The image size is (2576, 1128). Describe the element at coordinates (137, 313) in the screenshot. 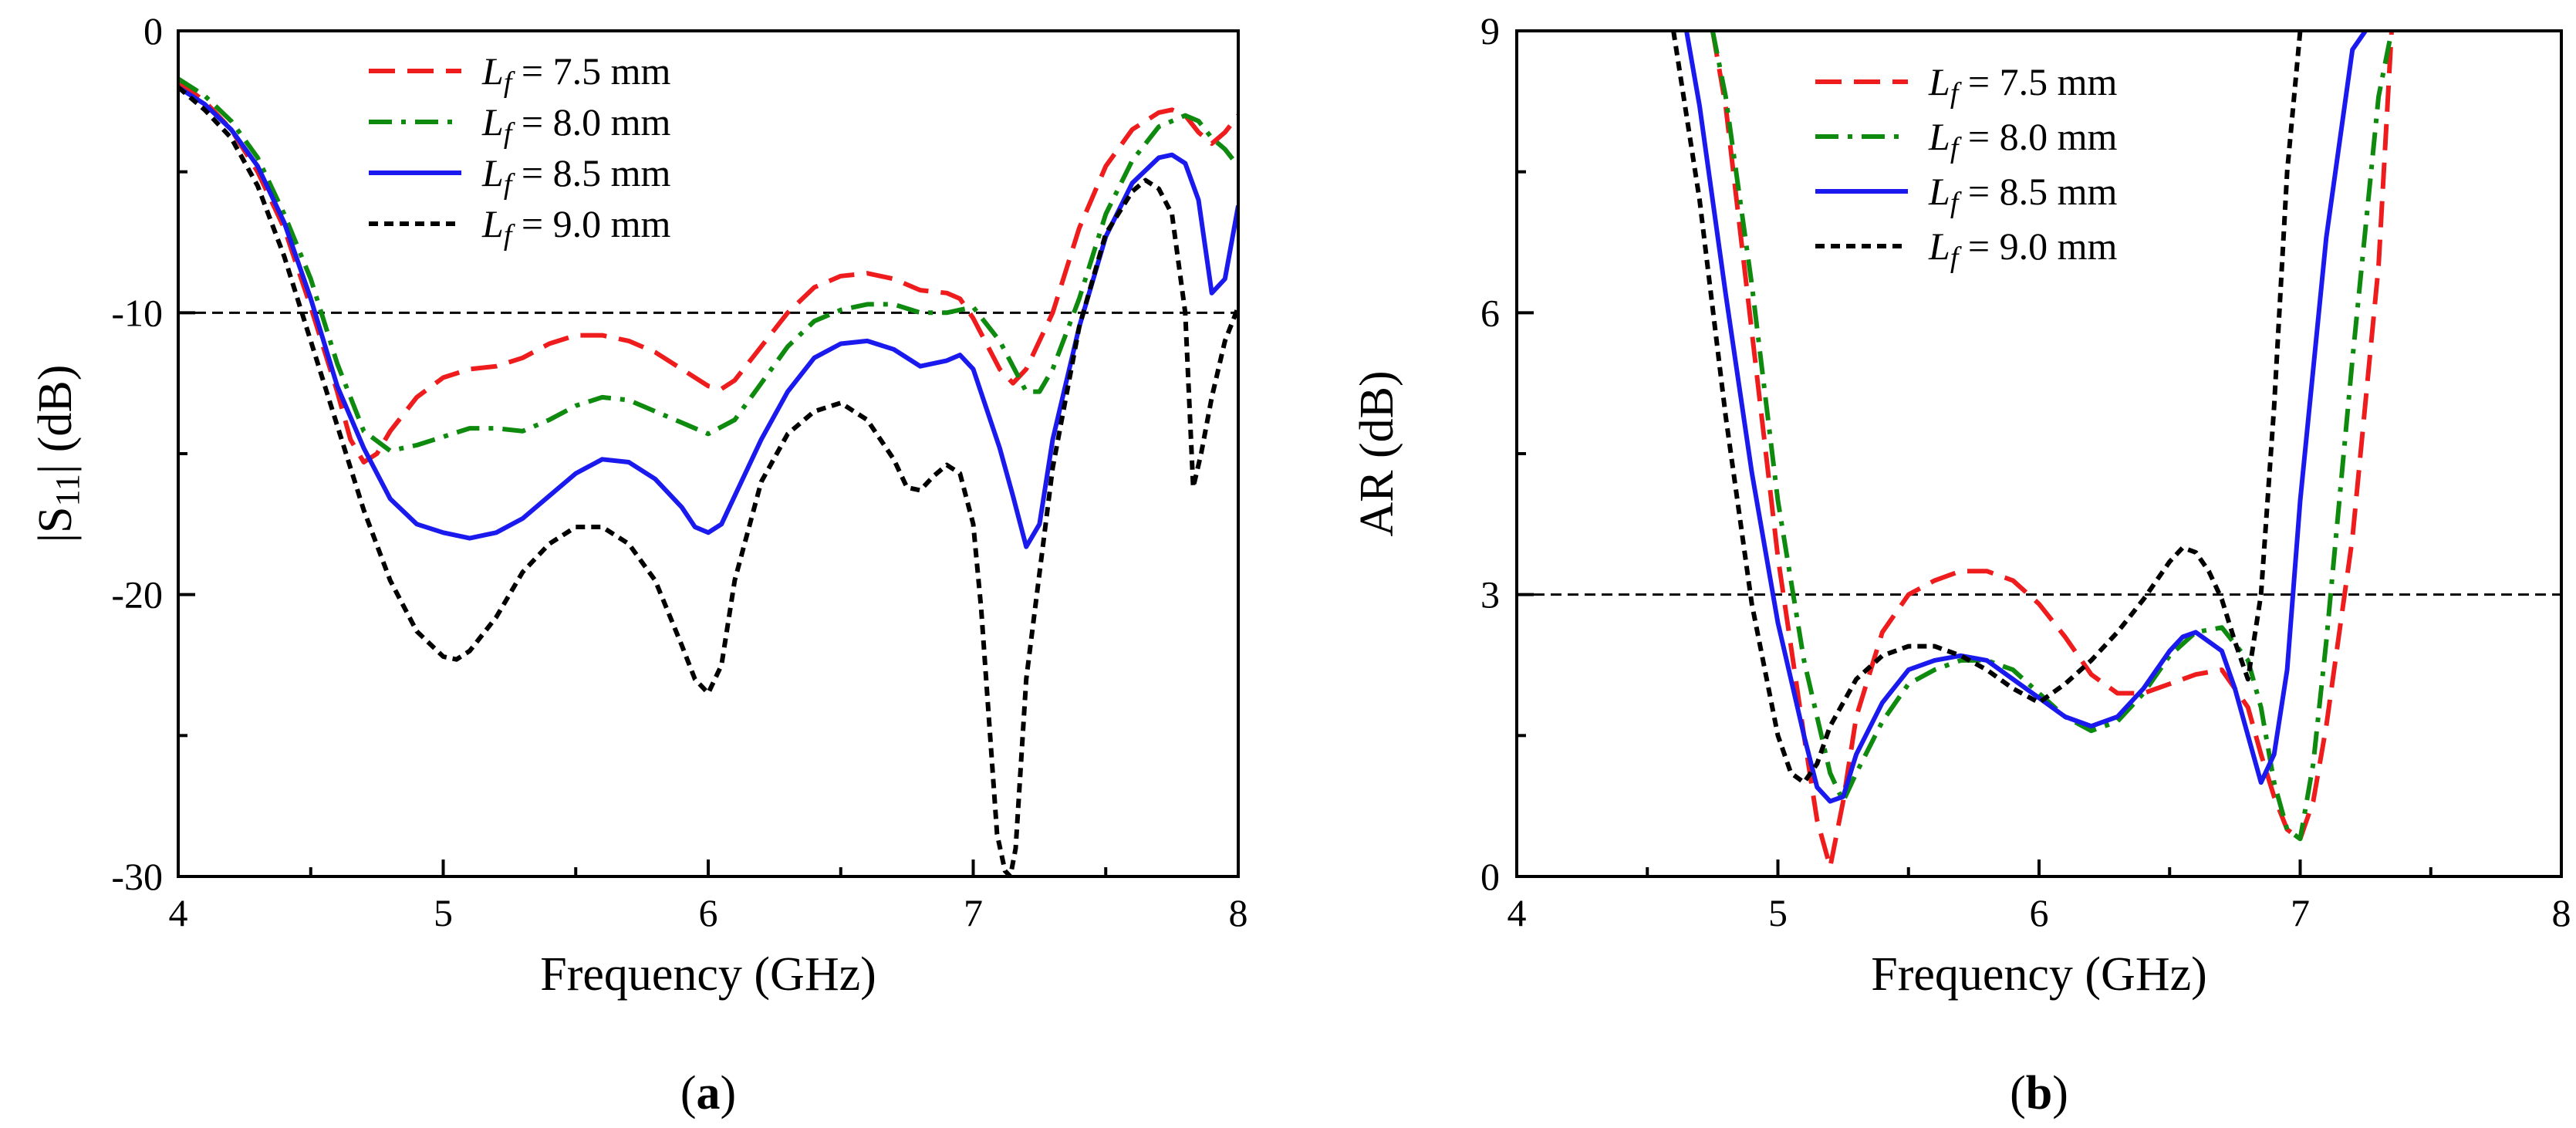

I see `y-tick-label: -10` at that location.